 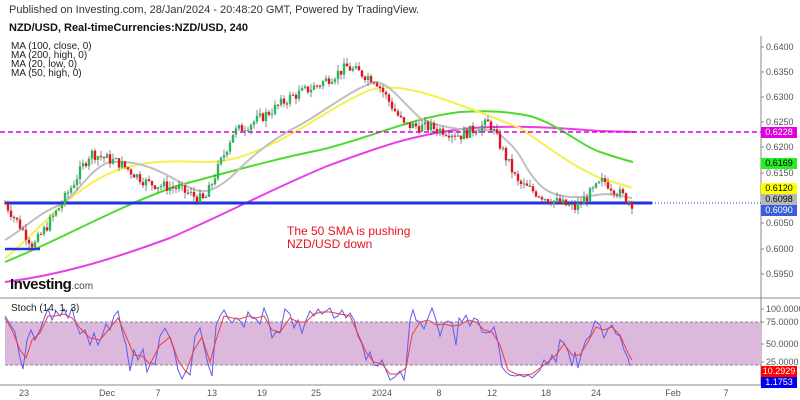 What do you see at coordinates (82, 286) in the screenshot?
I see `logo-suffix: .com` at bounding box center [82, 286].